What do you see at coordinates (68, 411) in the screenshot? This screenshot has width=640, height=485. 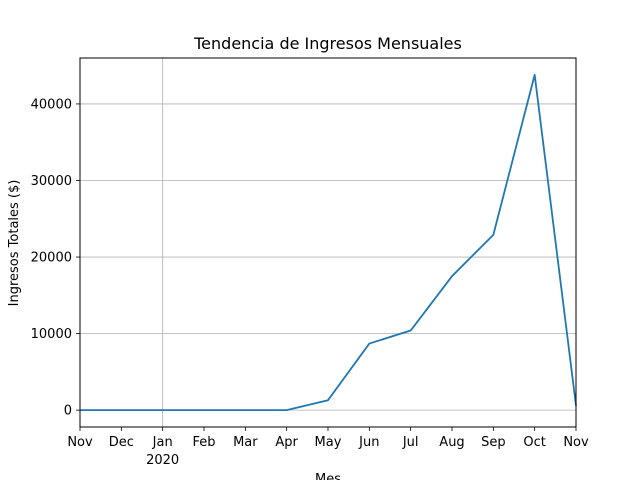 I see `y-tick-label: 0` at bounding box center [68, 411].